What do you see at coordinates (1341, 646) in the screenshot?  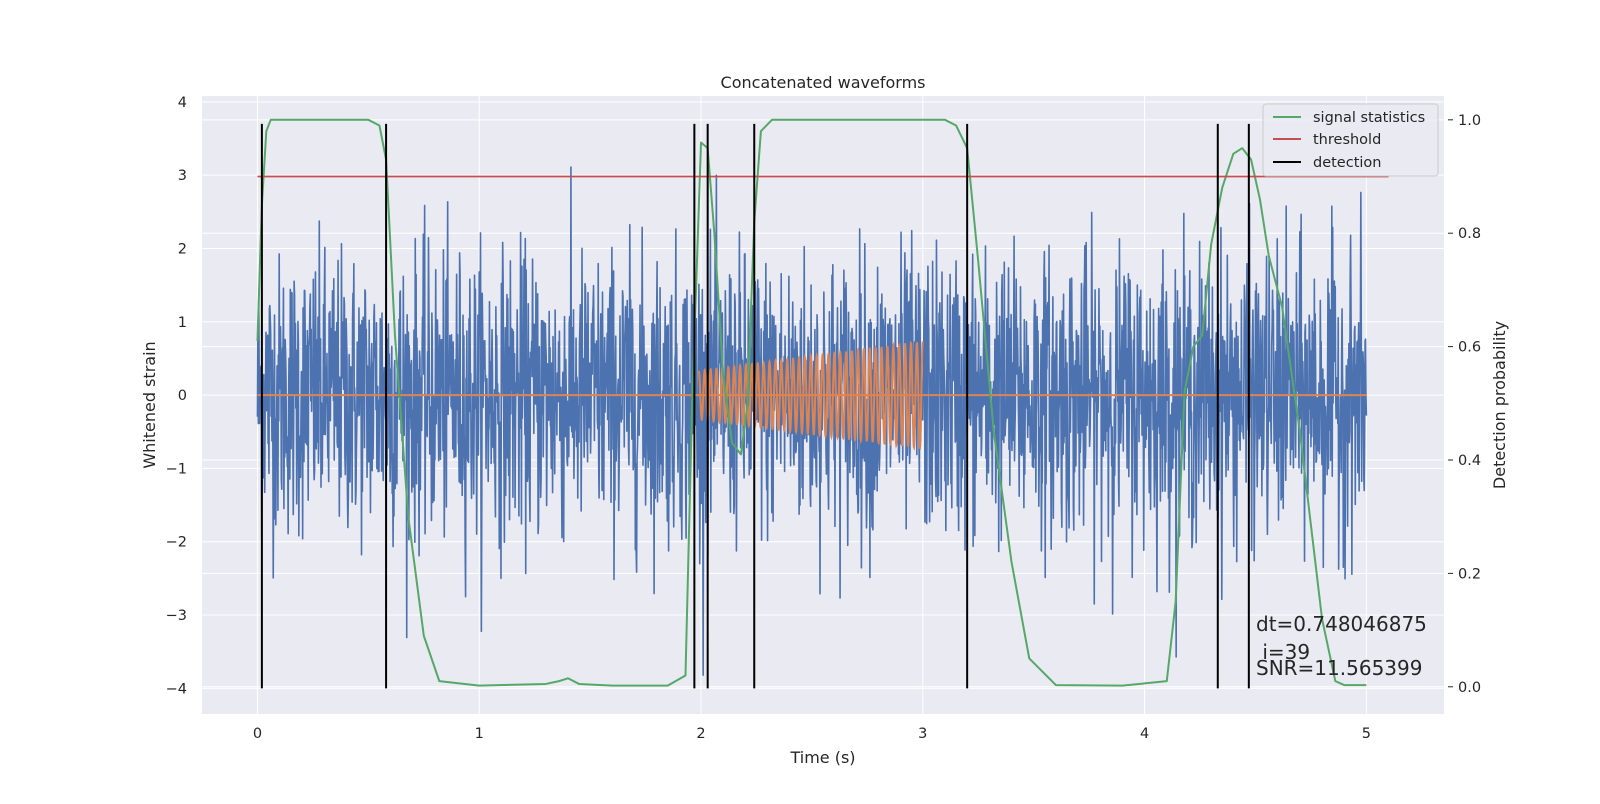 I see `annotation-block: dt=0.748046875 i=39 SNR=11.565399` at bounding box center [1341, 646].